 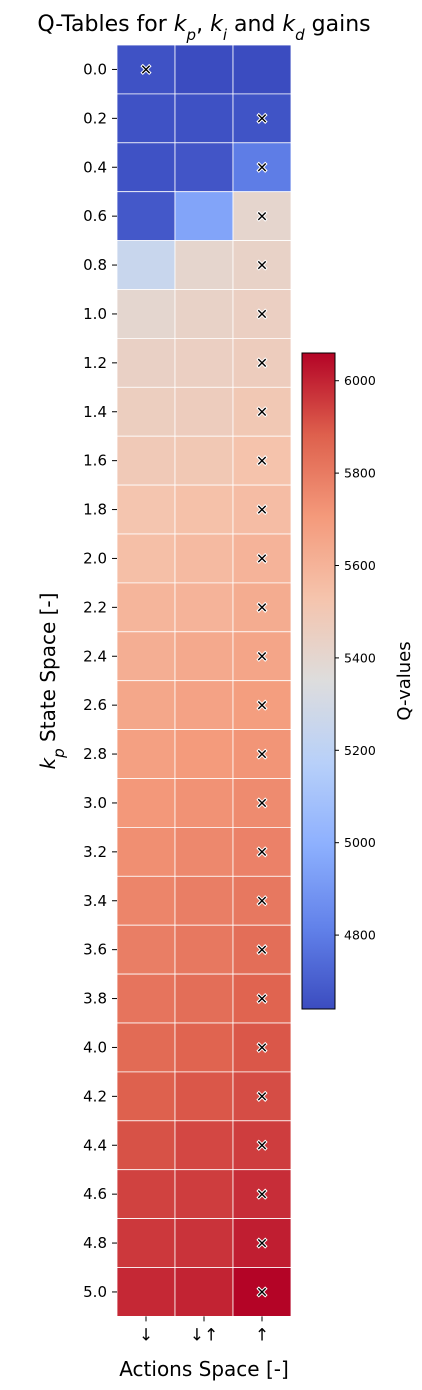 I want to click on y-tick-label: 3.0, so click(x=95, y=803).